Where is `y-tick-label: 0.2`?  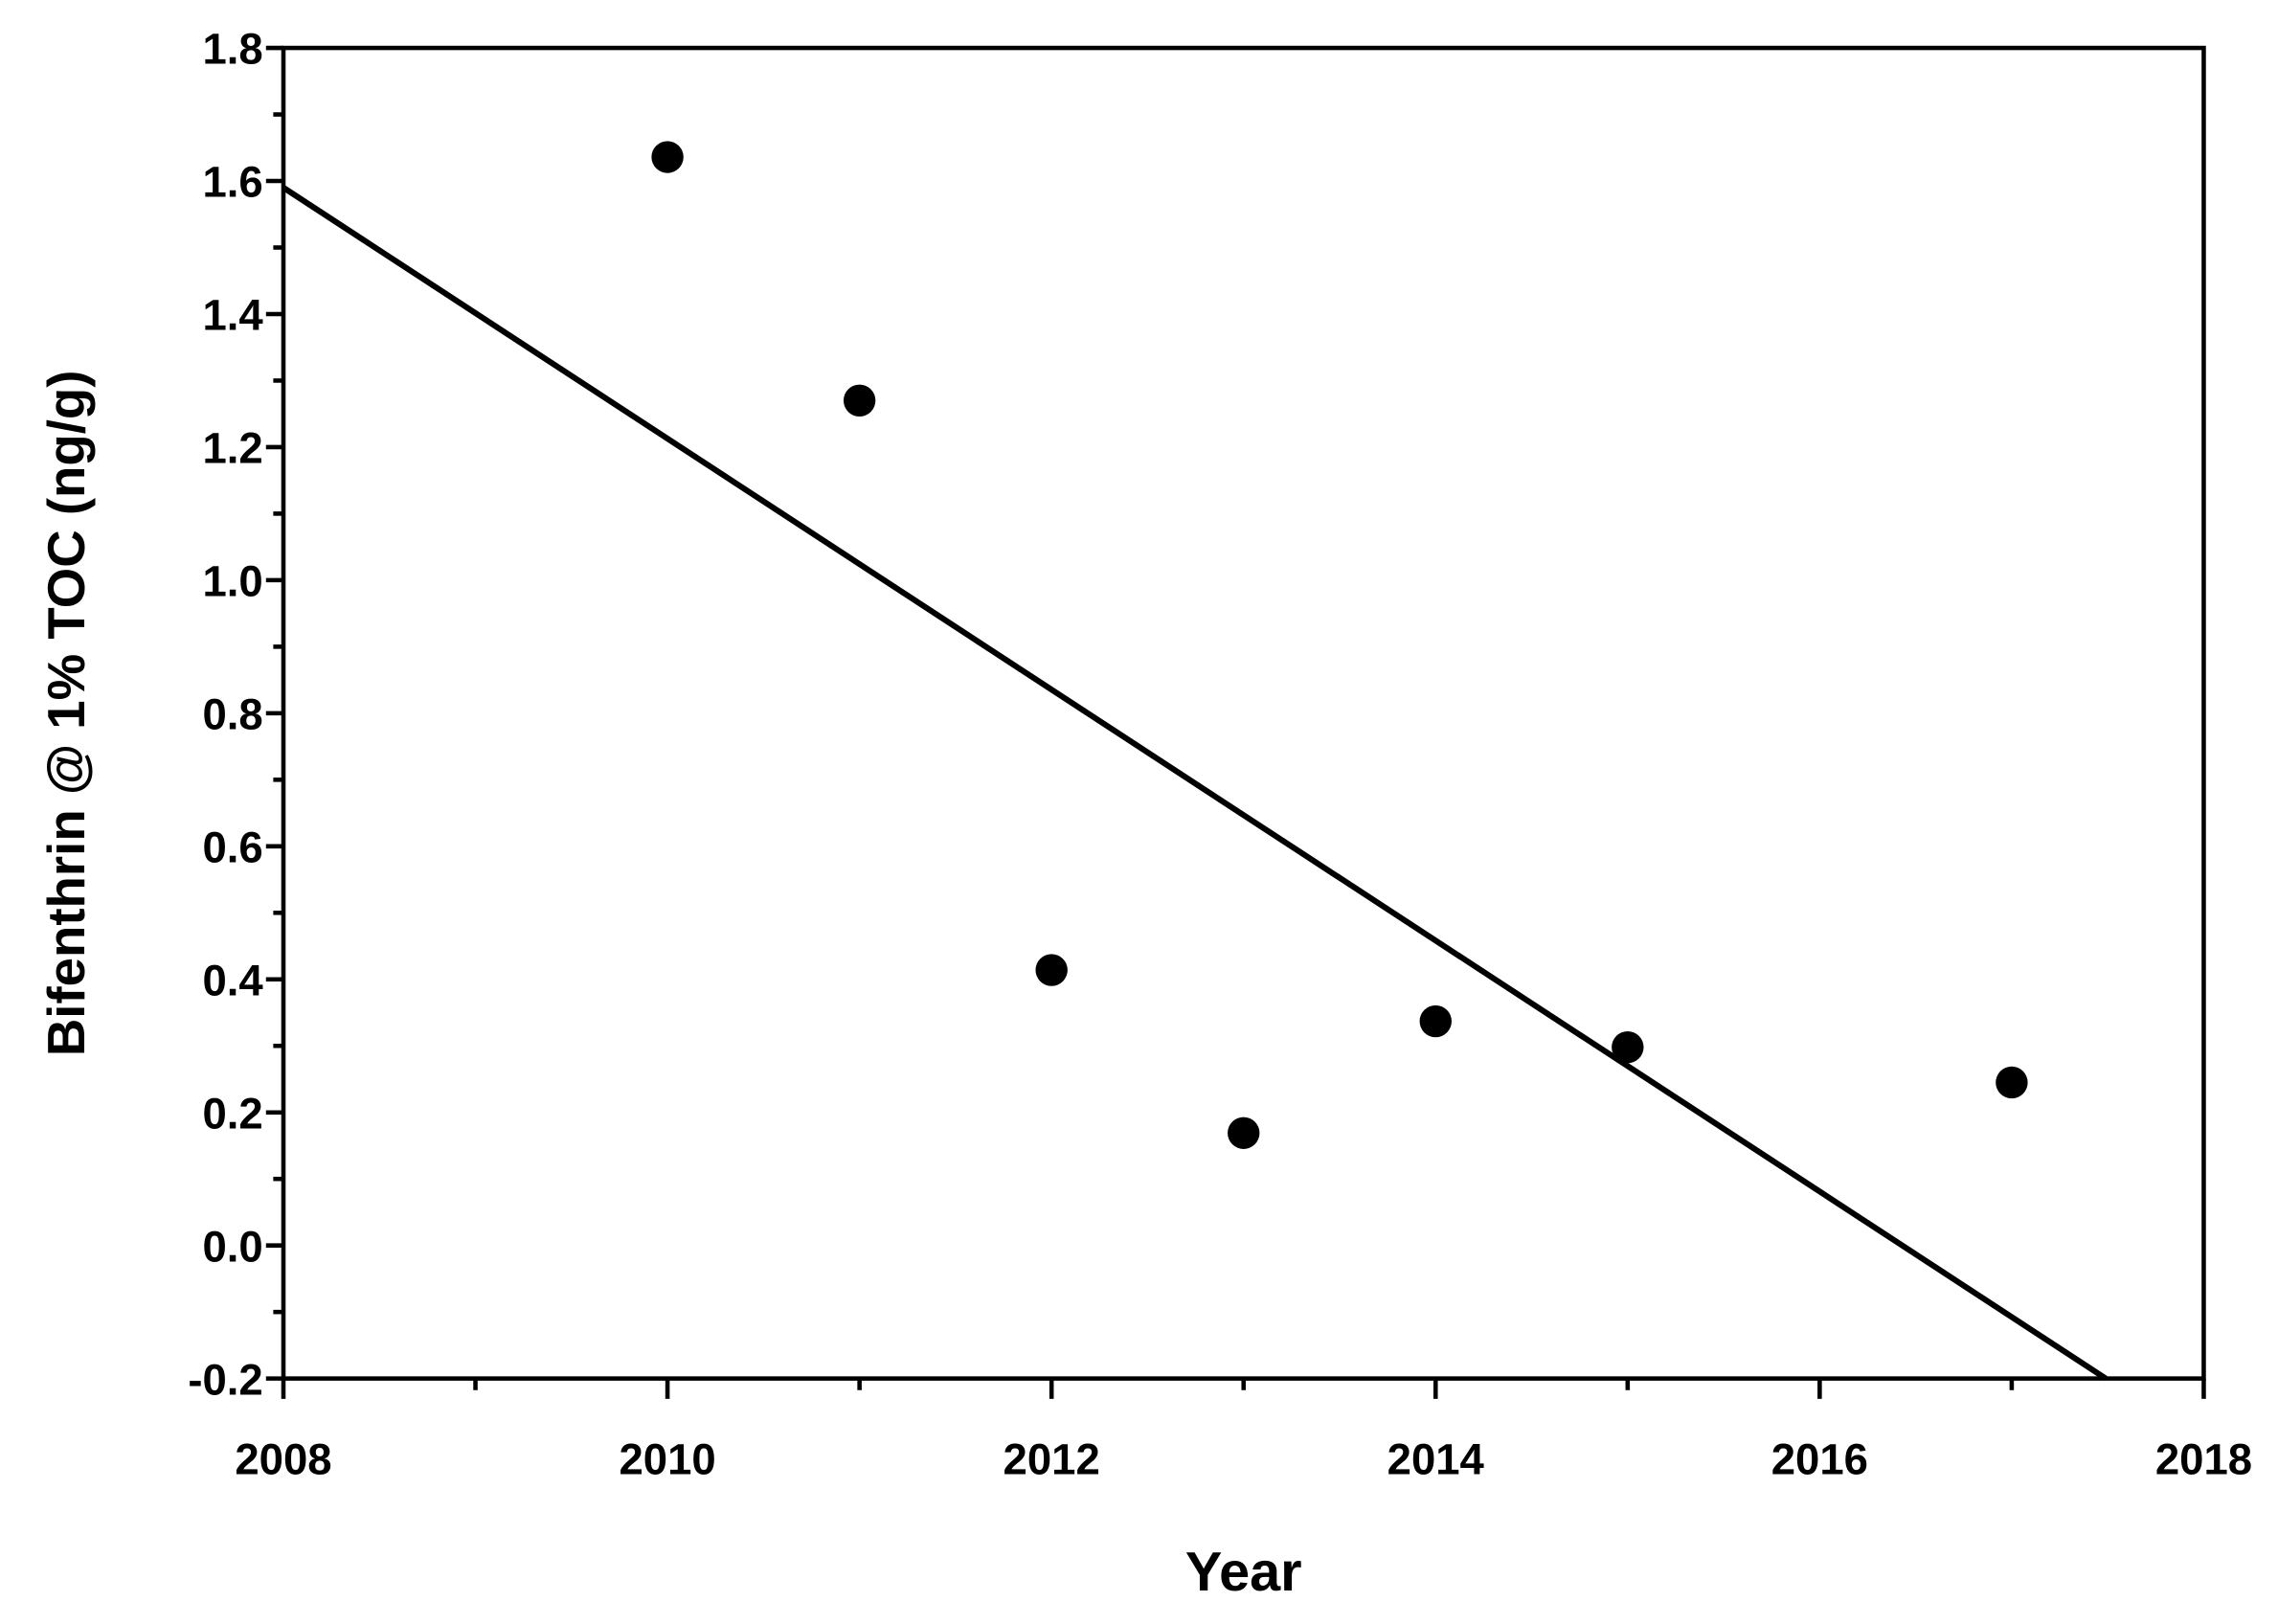
y-tick-label: 0.2 is located at coordinates (232, 1113).